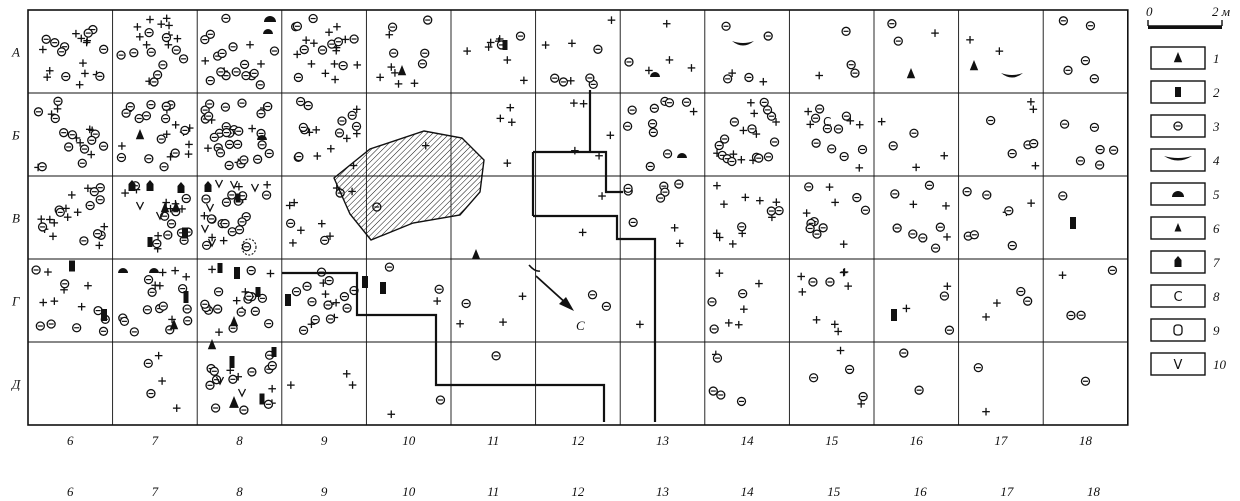 Image resolution: width=1240 pixels, height=501 pixels. Describe the element at coordinates (1185, 262) in the screenshot. I see `legend-item-7: 7` at that location.